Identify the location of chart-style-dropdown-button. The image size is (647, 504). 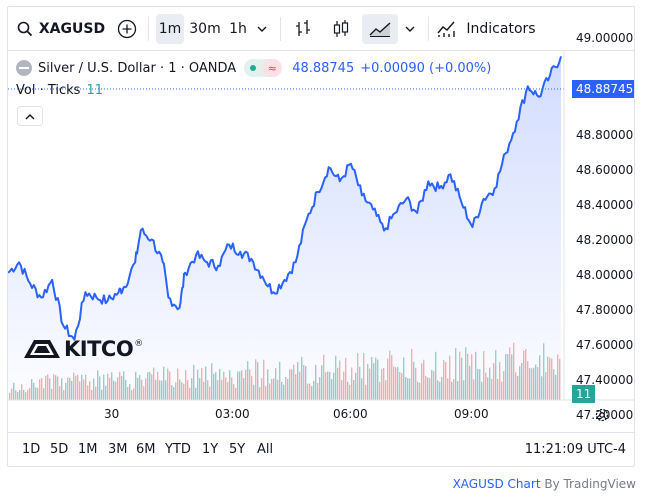
(410, 29).